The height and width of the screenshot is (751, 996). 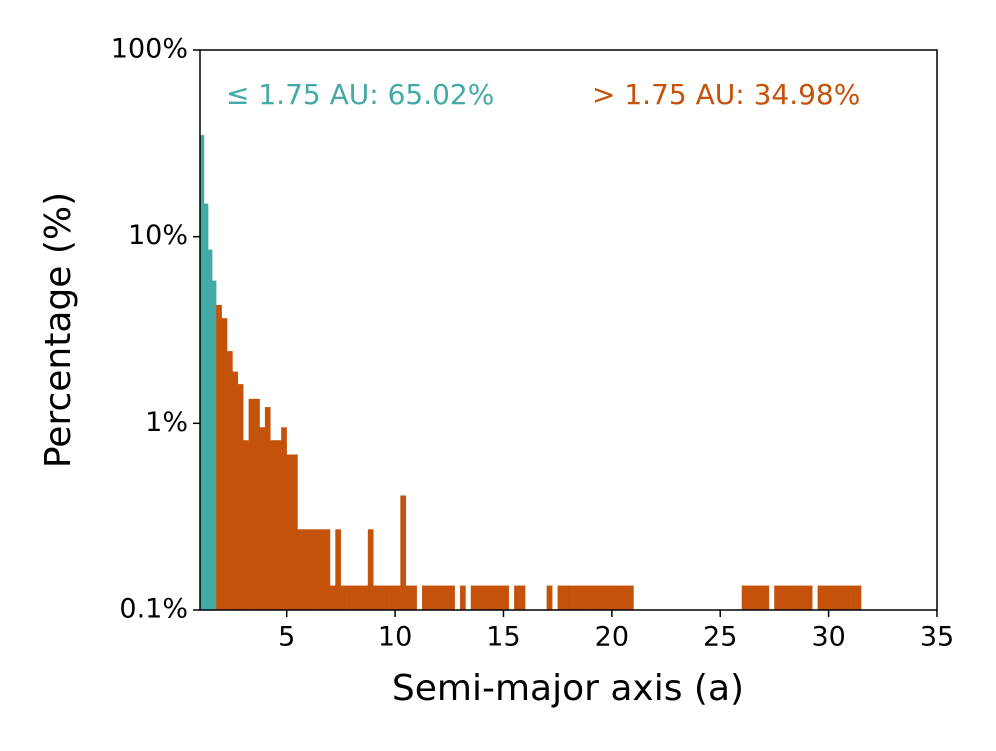 I want to click on y-tick-label: 10%, so click(x=158, y=235).